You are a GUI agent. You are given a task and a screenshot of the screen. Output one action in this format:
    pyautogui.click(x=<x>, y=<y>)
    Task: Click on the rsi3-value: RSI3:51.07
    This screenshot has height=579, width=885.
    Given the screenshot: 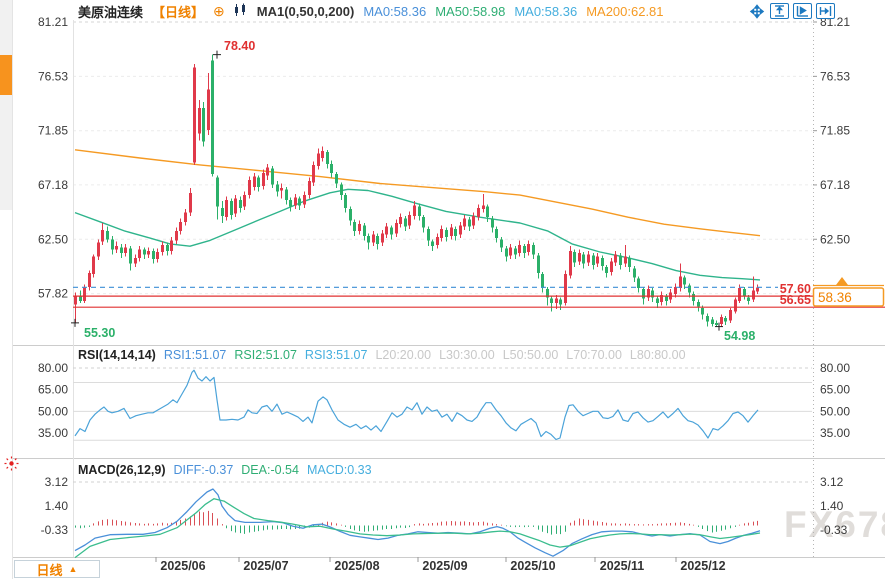 What is the action you would take?
    pyautogui.click(x=336, y=355)
    